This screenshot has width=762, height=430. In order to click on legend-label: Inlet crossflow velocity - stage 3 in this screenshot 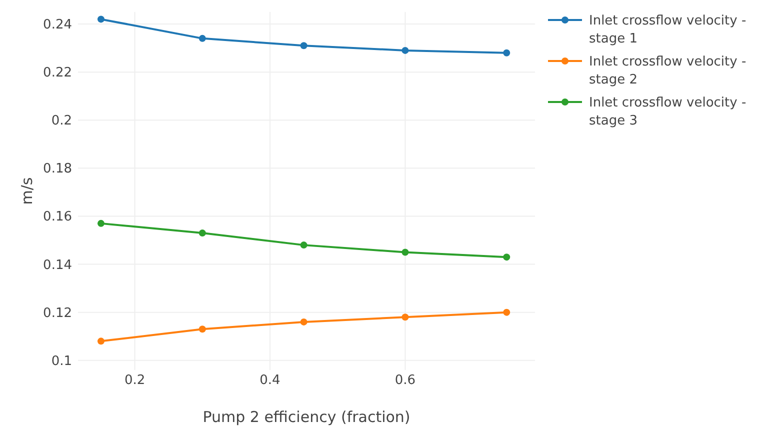, I will do `click(667, 112)`.